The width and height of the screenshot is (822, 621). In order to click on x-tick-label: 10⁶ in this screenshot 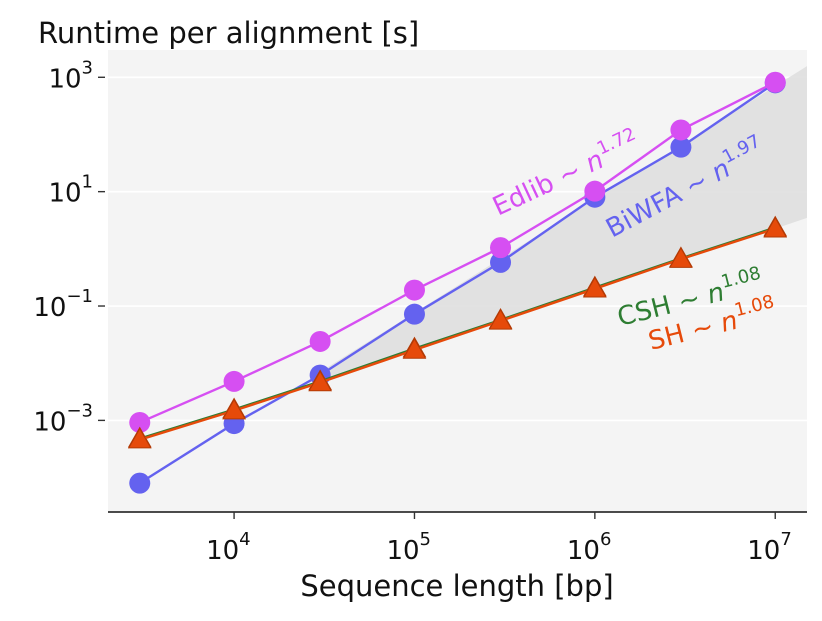, I will do `click(589, 547)`.